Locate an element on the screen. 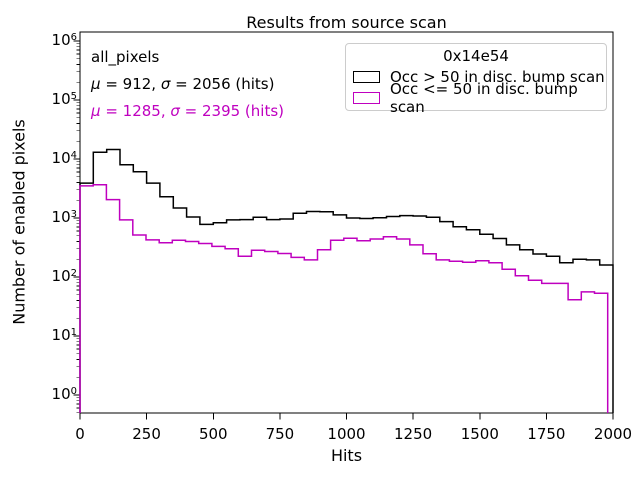 The image size is (640, 480). x-axis-label: Hits is located at coordinates (346, 455).